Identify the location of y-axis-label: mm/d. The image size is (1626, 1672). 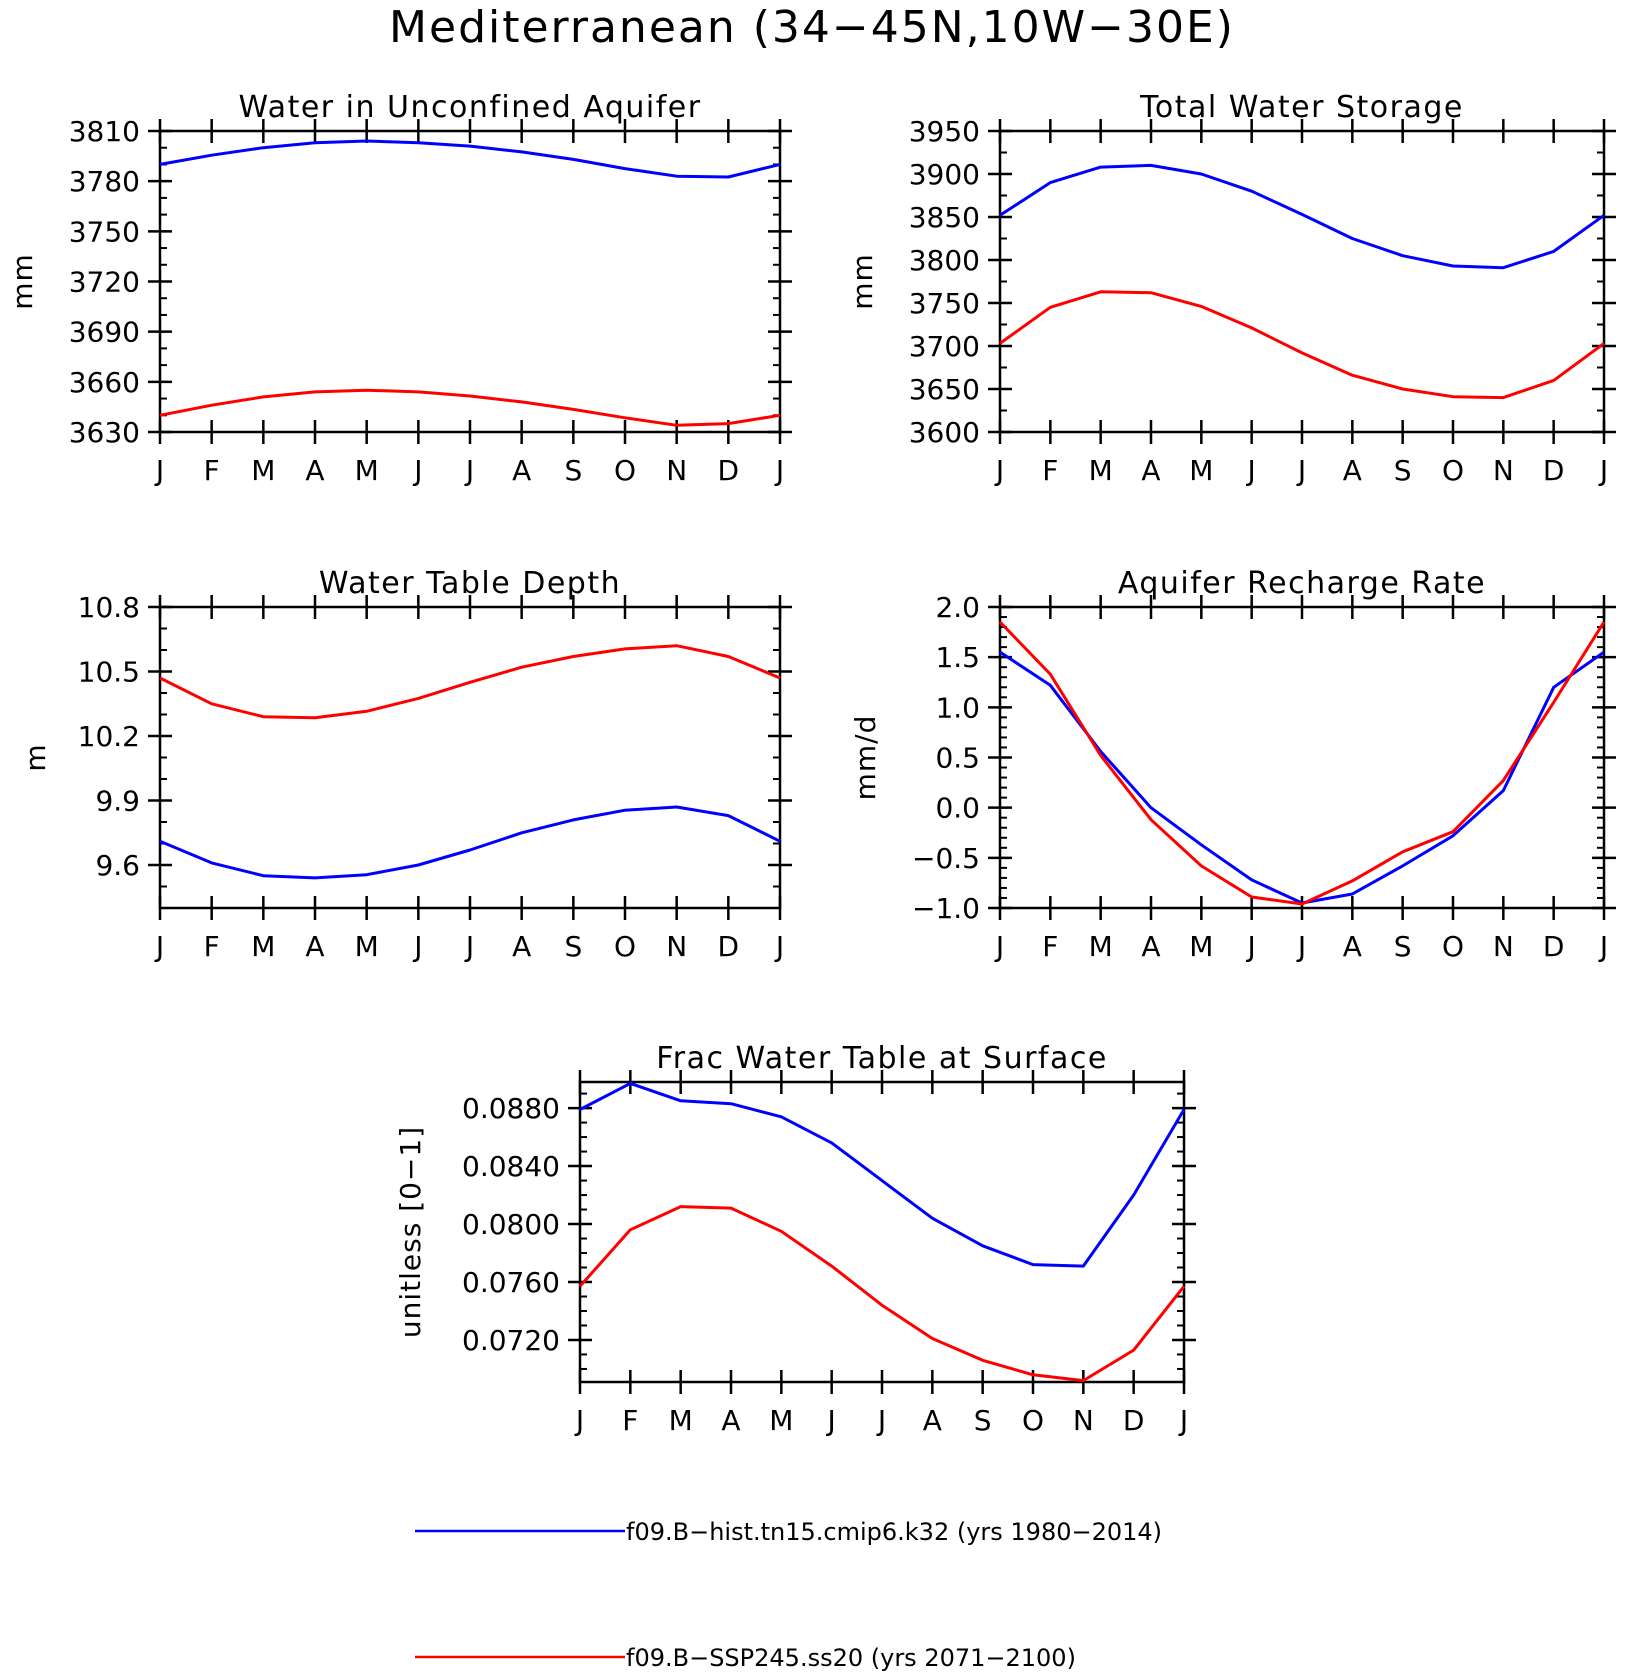
(865, 758).